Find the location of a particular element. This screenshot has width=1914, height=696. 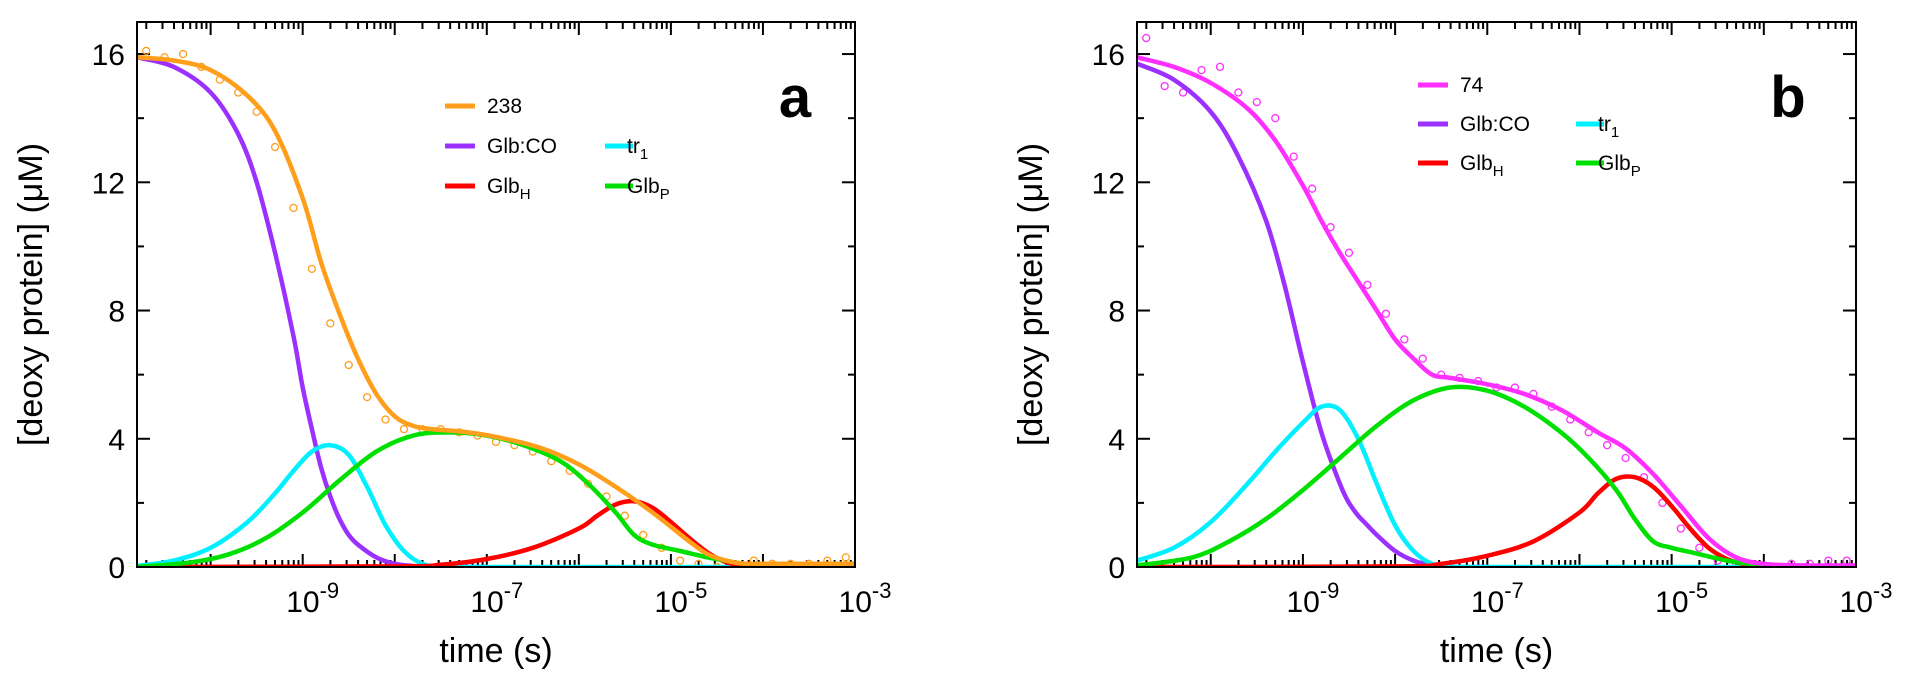

legend-entry-238: 238 is located at coordinates (483, 106).